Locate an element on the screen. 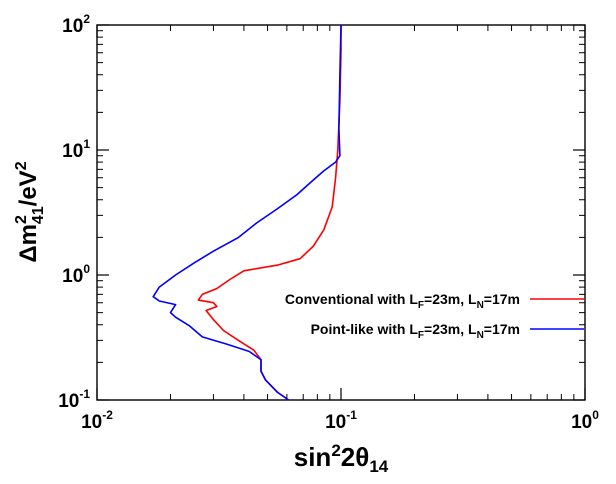  y-axis-title-sup: 2 is located at coordinates (21, 219).